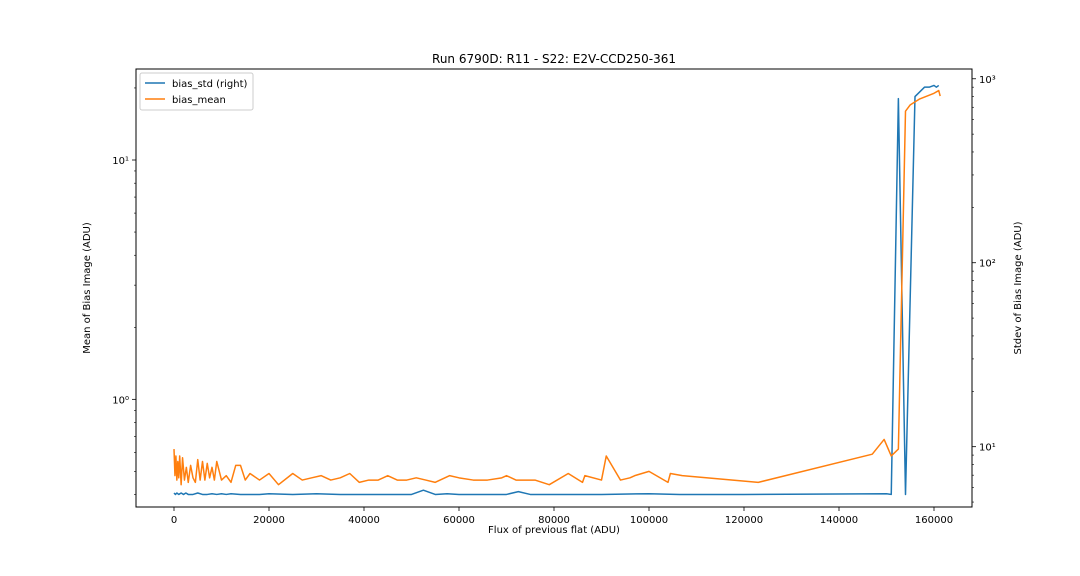  Describe the element at coordinates (174, 520) in the screenshot. I see `x-tick-label: 0` at that location.